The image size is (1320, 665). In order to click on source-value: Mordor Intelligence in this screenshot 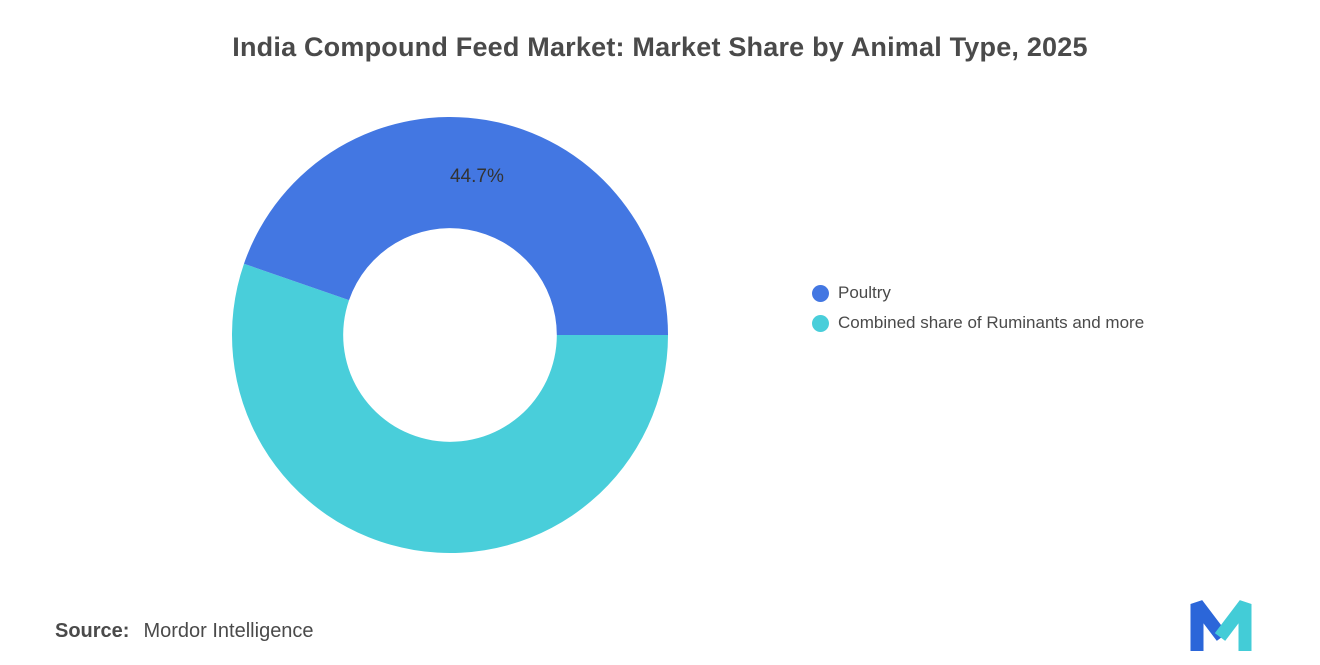, I will do `click(228, 631)`.